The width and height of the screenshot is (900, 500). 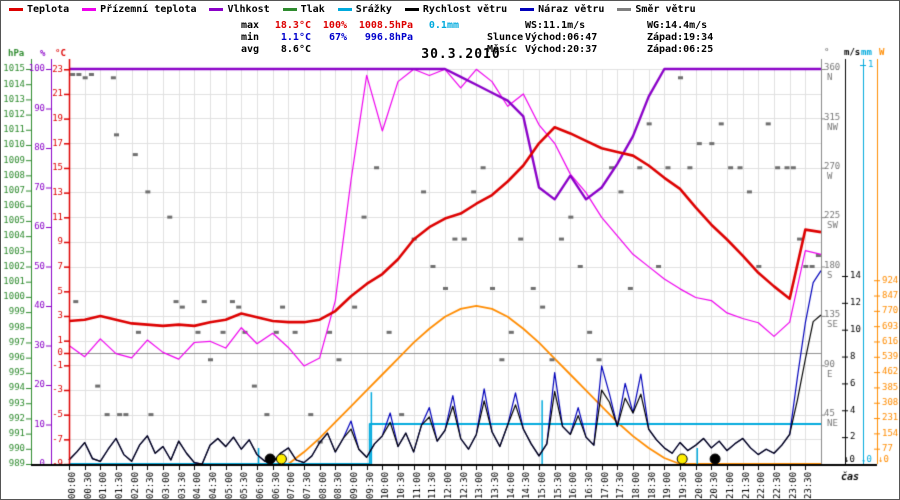 What do you see at coordinates (677, 25) in the screenshot?
I see `astro-value: WG:14.4m/s` at bounding box center [677, 25].